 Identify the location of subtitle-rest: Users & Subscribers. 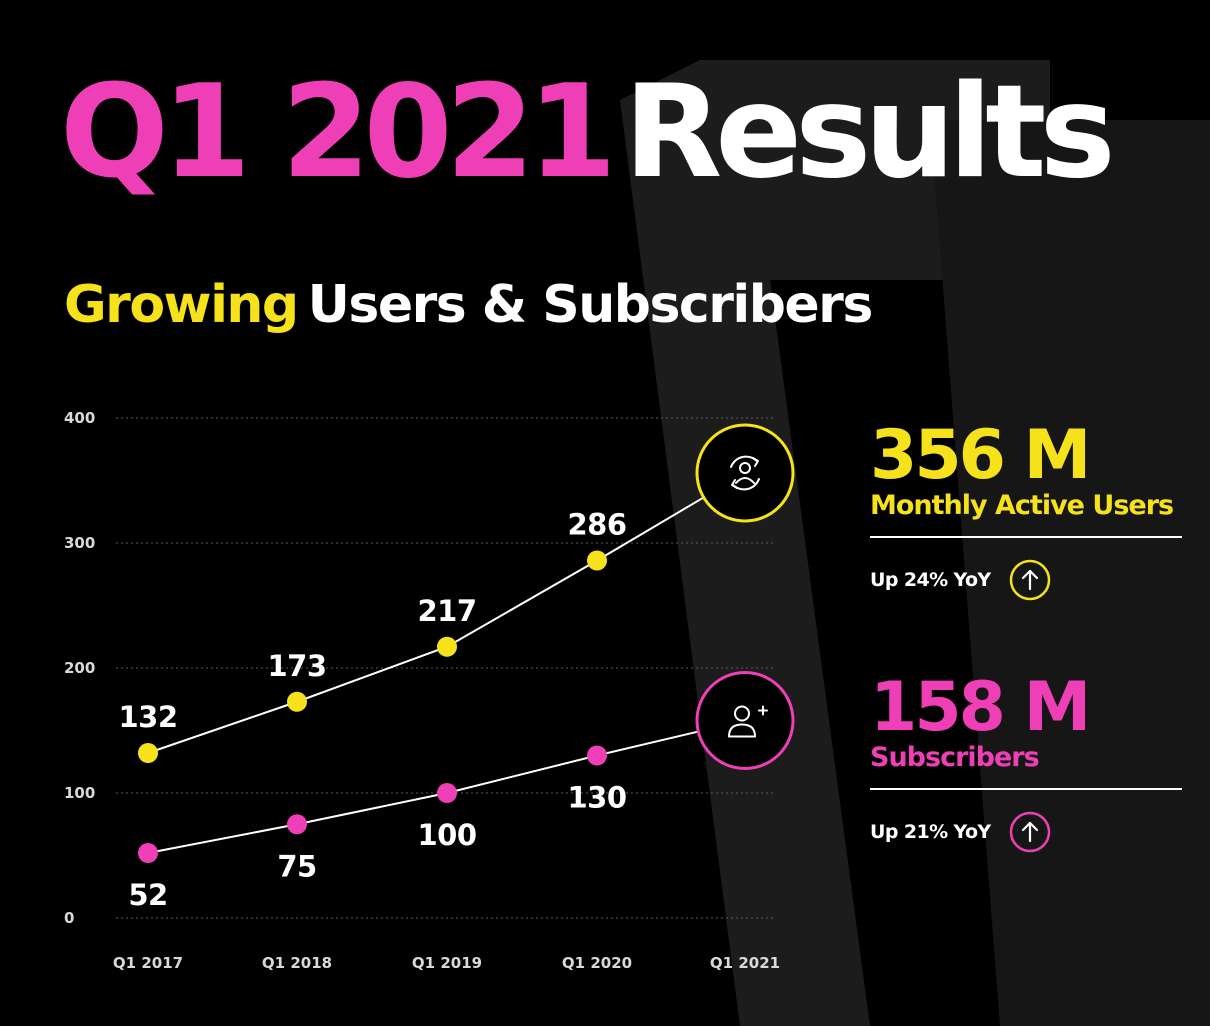
(590, 305).